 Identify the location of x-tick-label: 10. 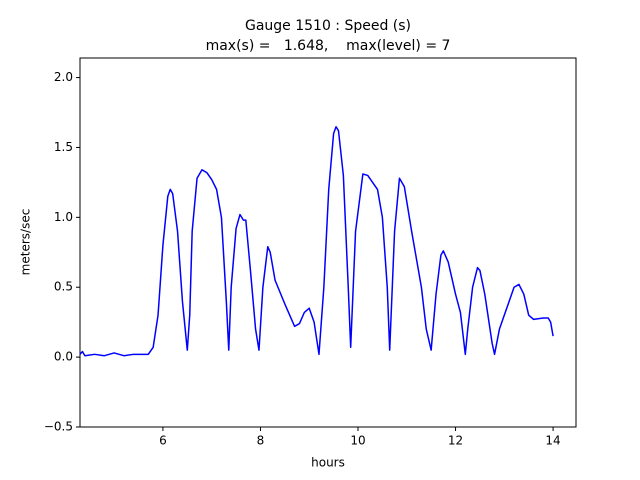
(357, 441).